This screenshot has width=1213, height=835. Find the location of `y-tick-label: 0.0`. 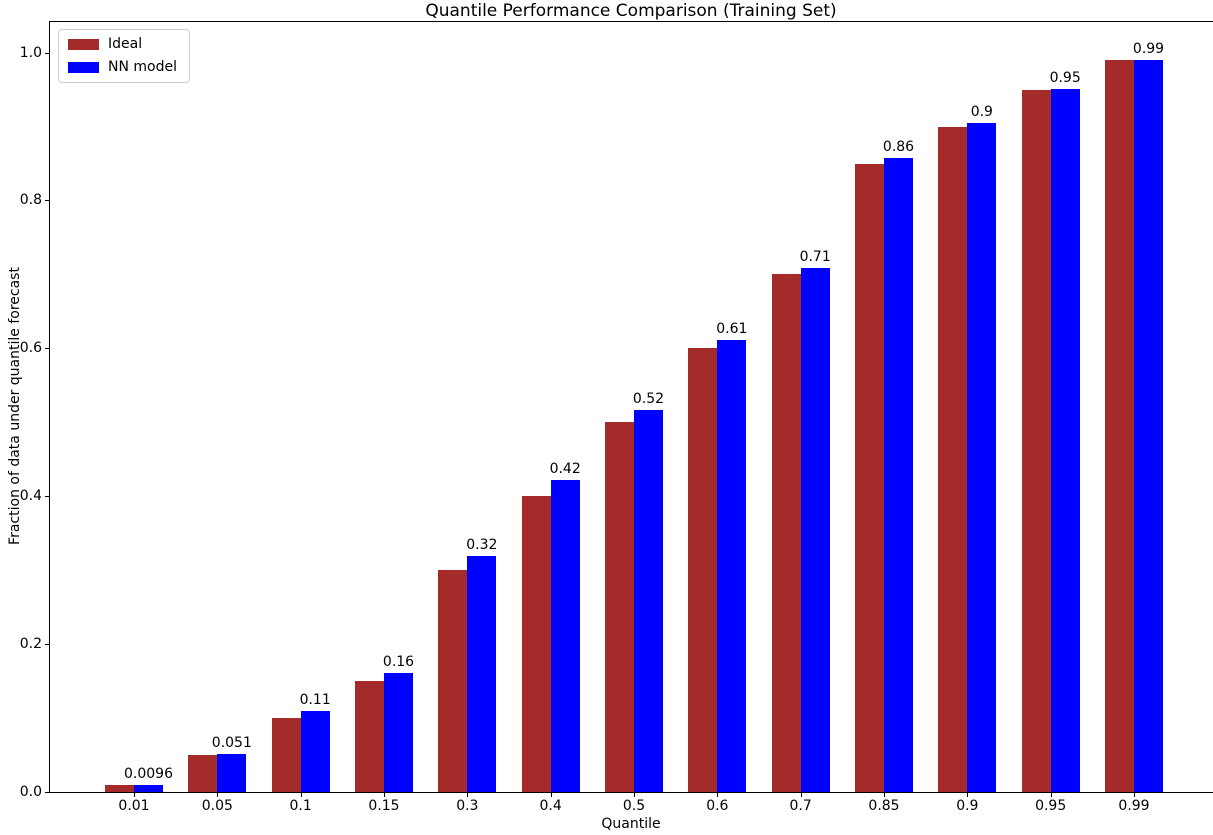

y-tick-label: 0.0 is located at coordinates (30, 792).